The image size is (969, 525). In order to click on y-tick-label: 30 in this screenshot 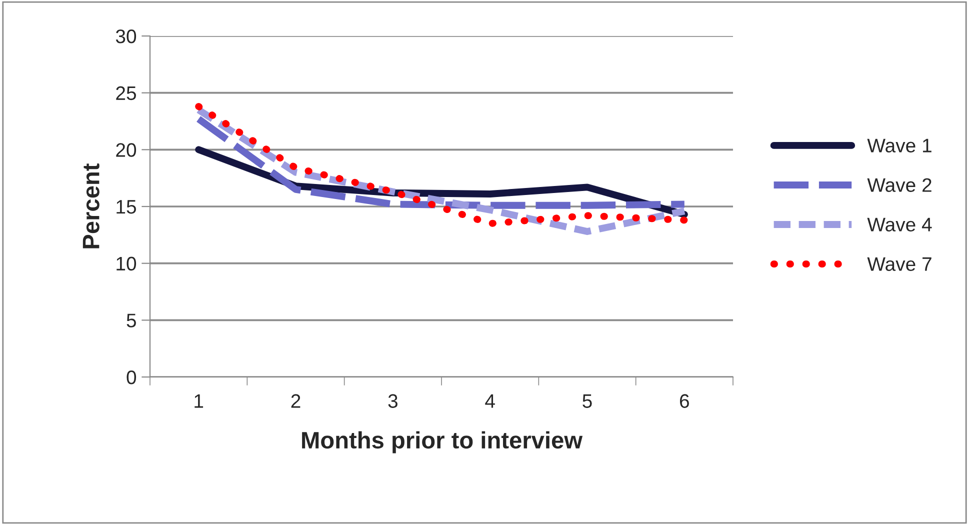, I will do `click(126, 36)`.